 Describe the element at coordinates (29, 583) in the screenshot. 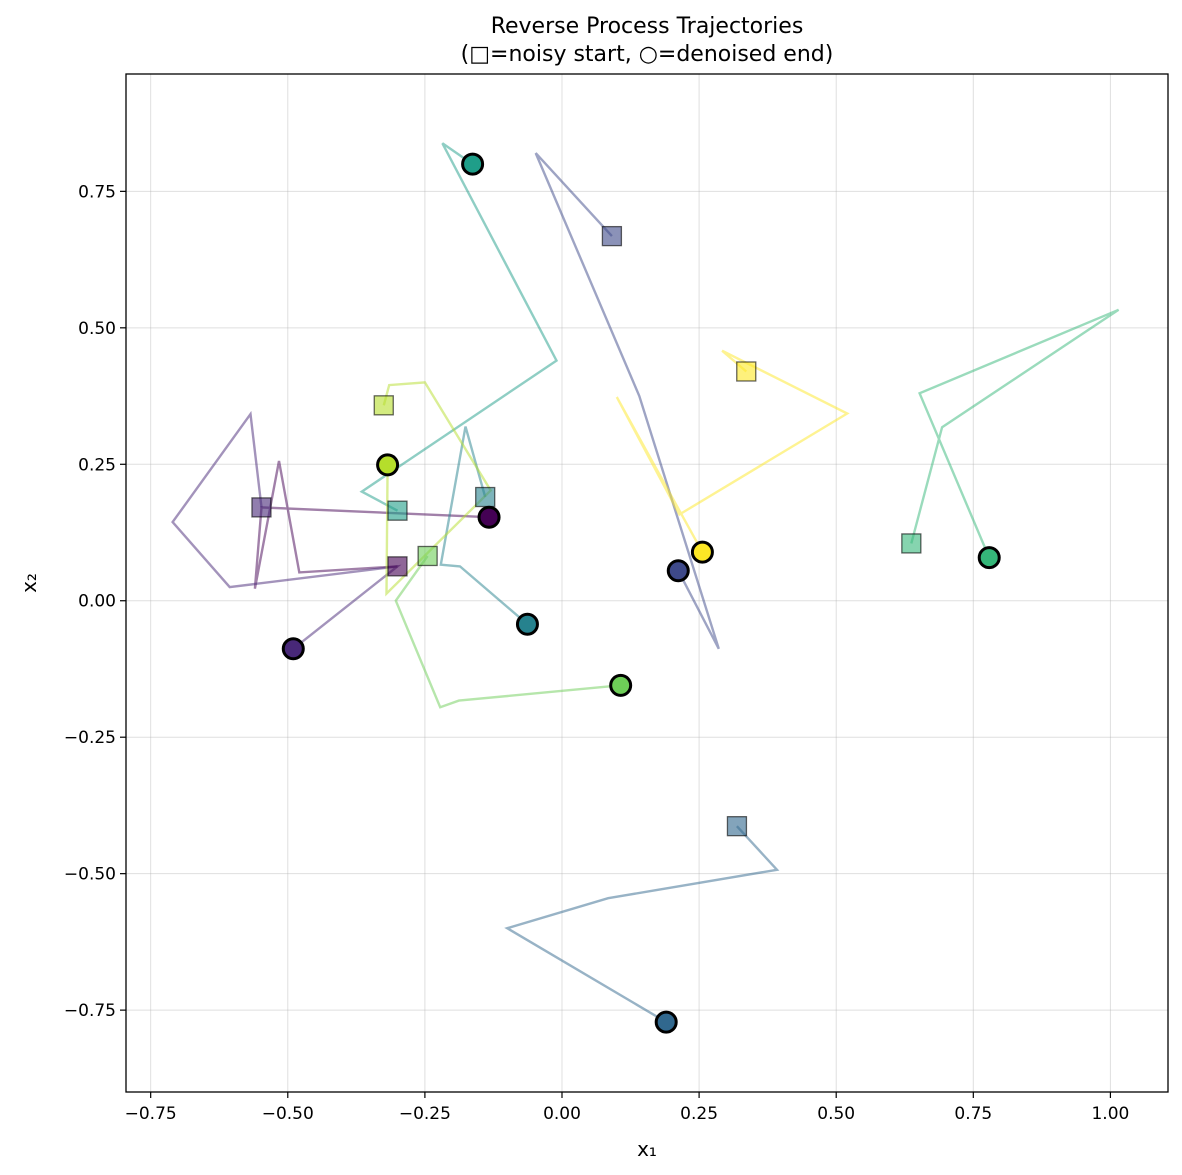

I see `y-axis-label: x₂` at that location.